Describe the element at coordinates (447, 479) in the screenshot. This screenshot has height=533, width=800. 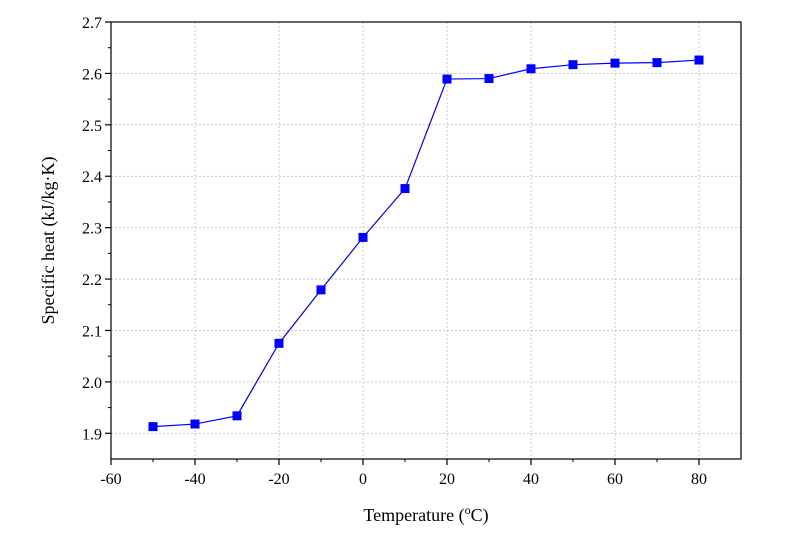
I see `x-tick-label: 20` at that location.